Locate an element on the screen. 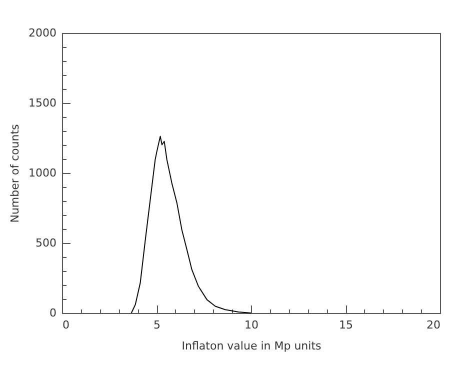  y-axis-title: Number of counts is located at coordinates (15, 173).